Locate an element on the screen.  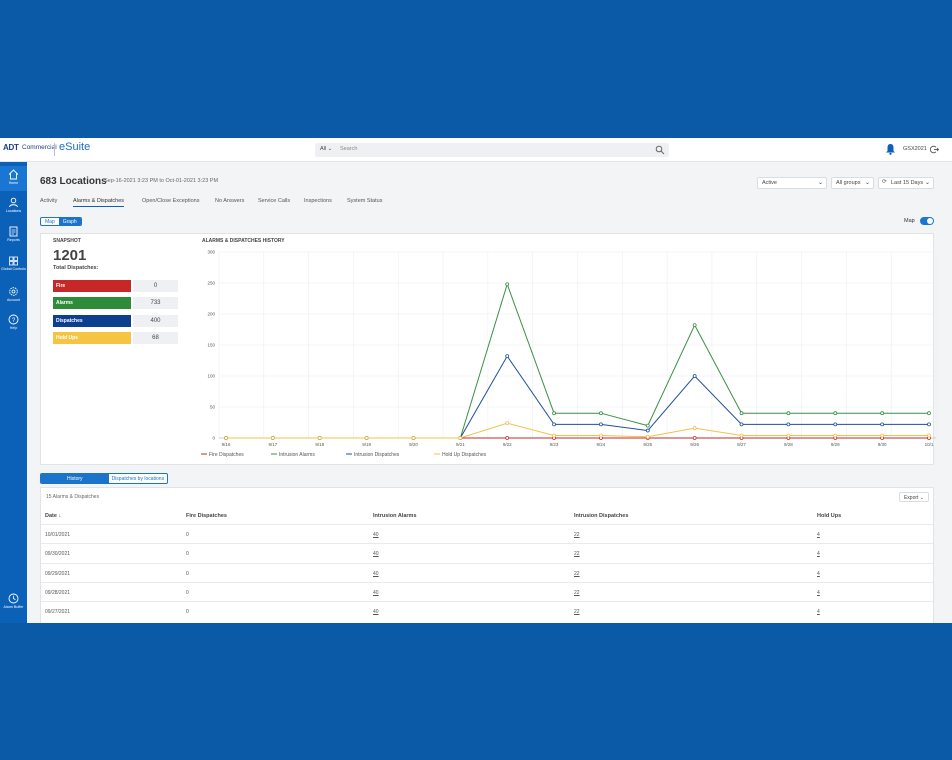
cell-date: 09/30/2021 is located at coordinates (58, 554).